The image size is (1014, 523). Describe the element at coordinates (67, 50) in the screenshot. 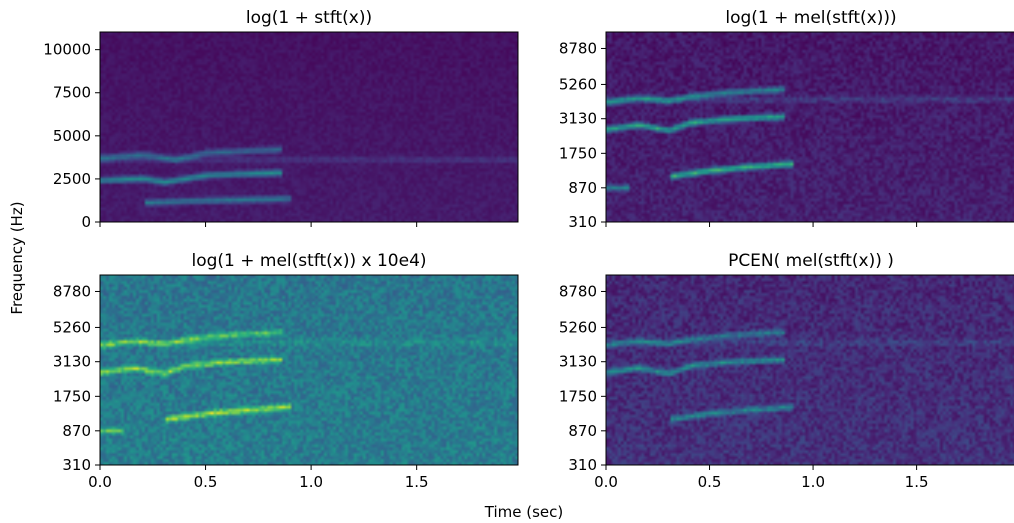

I see `y-tick-label: 10000` at that location.